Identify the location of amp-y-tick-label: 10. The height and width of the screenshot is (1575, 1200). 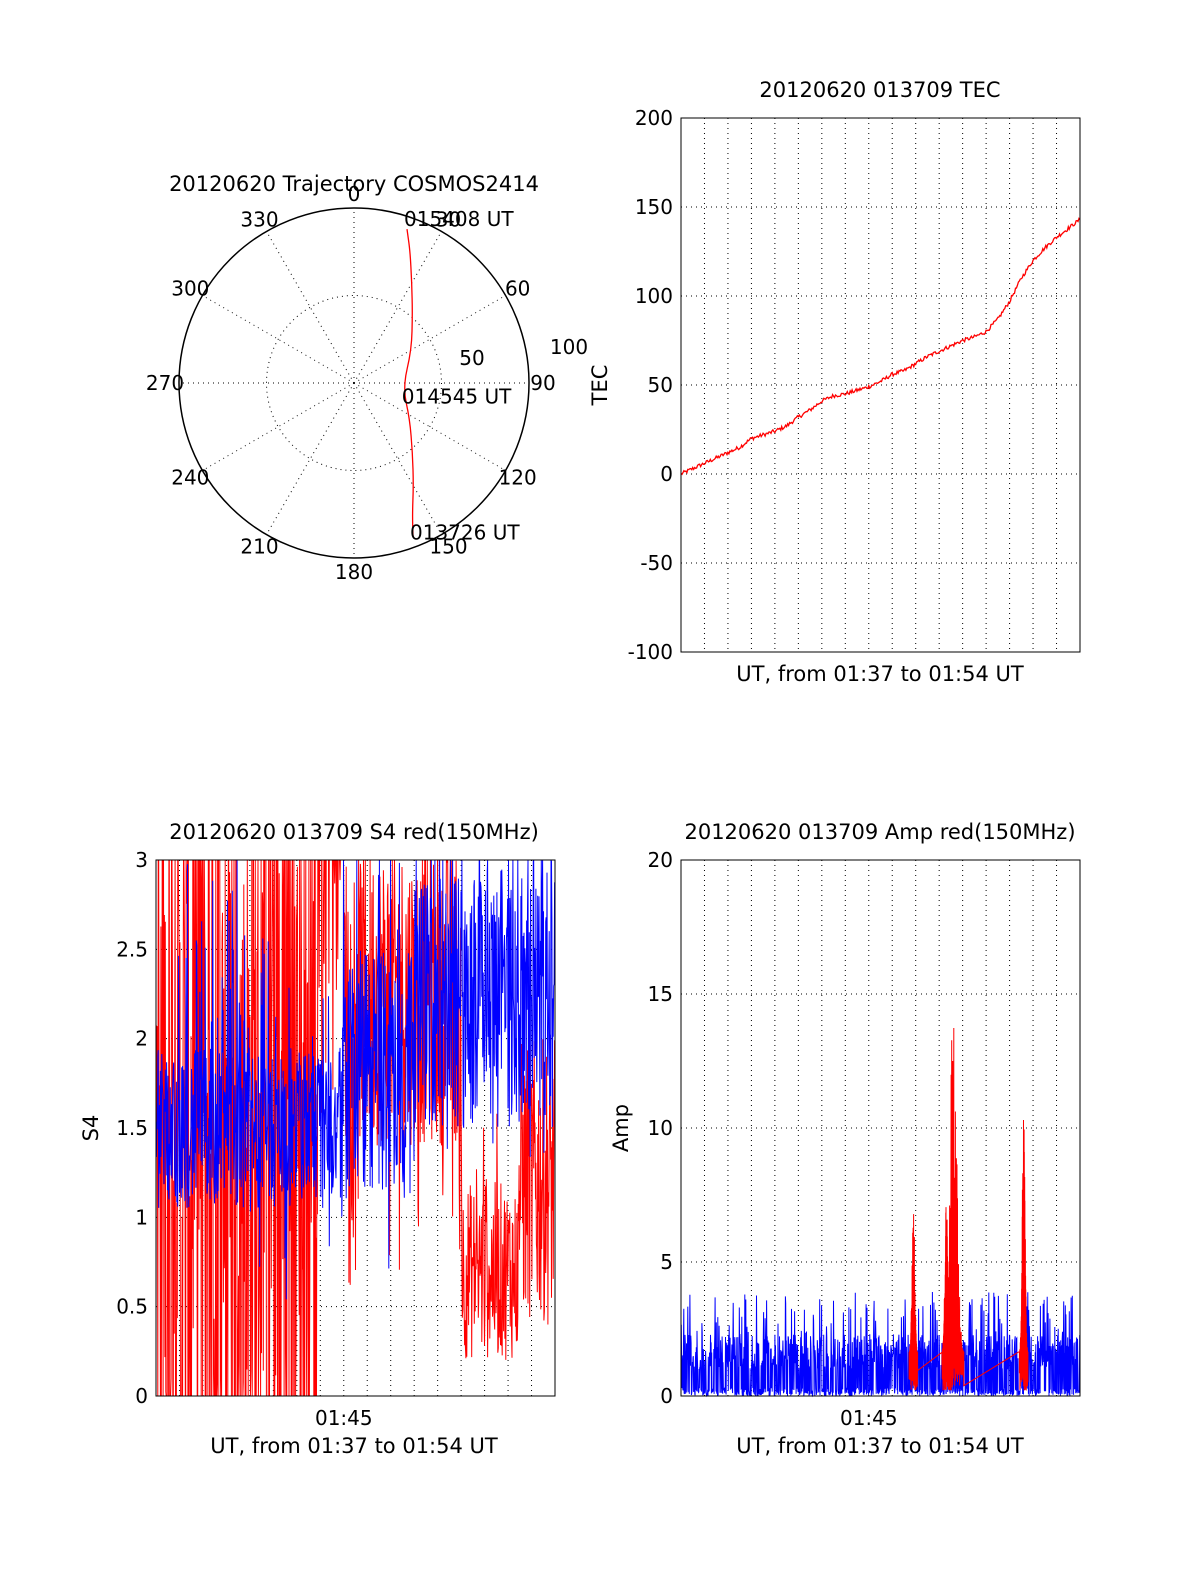
(660, 1128).